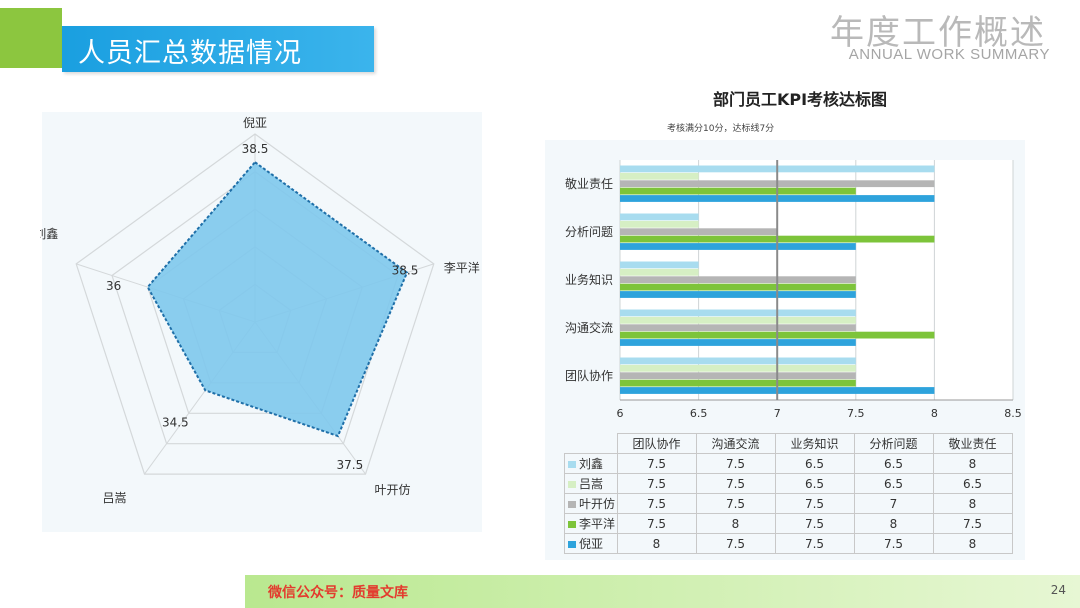 This screenshot has width=1080, height=608. Describe the element at coordinates (255, 123) in the screenshot. I see `axis-label: 倪亚` at that location.